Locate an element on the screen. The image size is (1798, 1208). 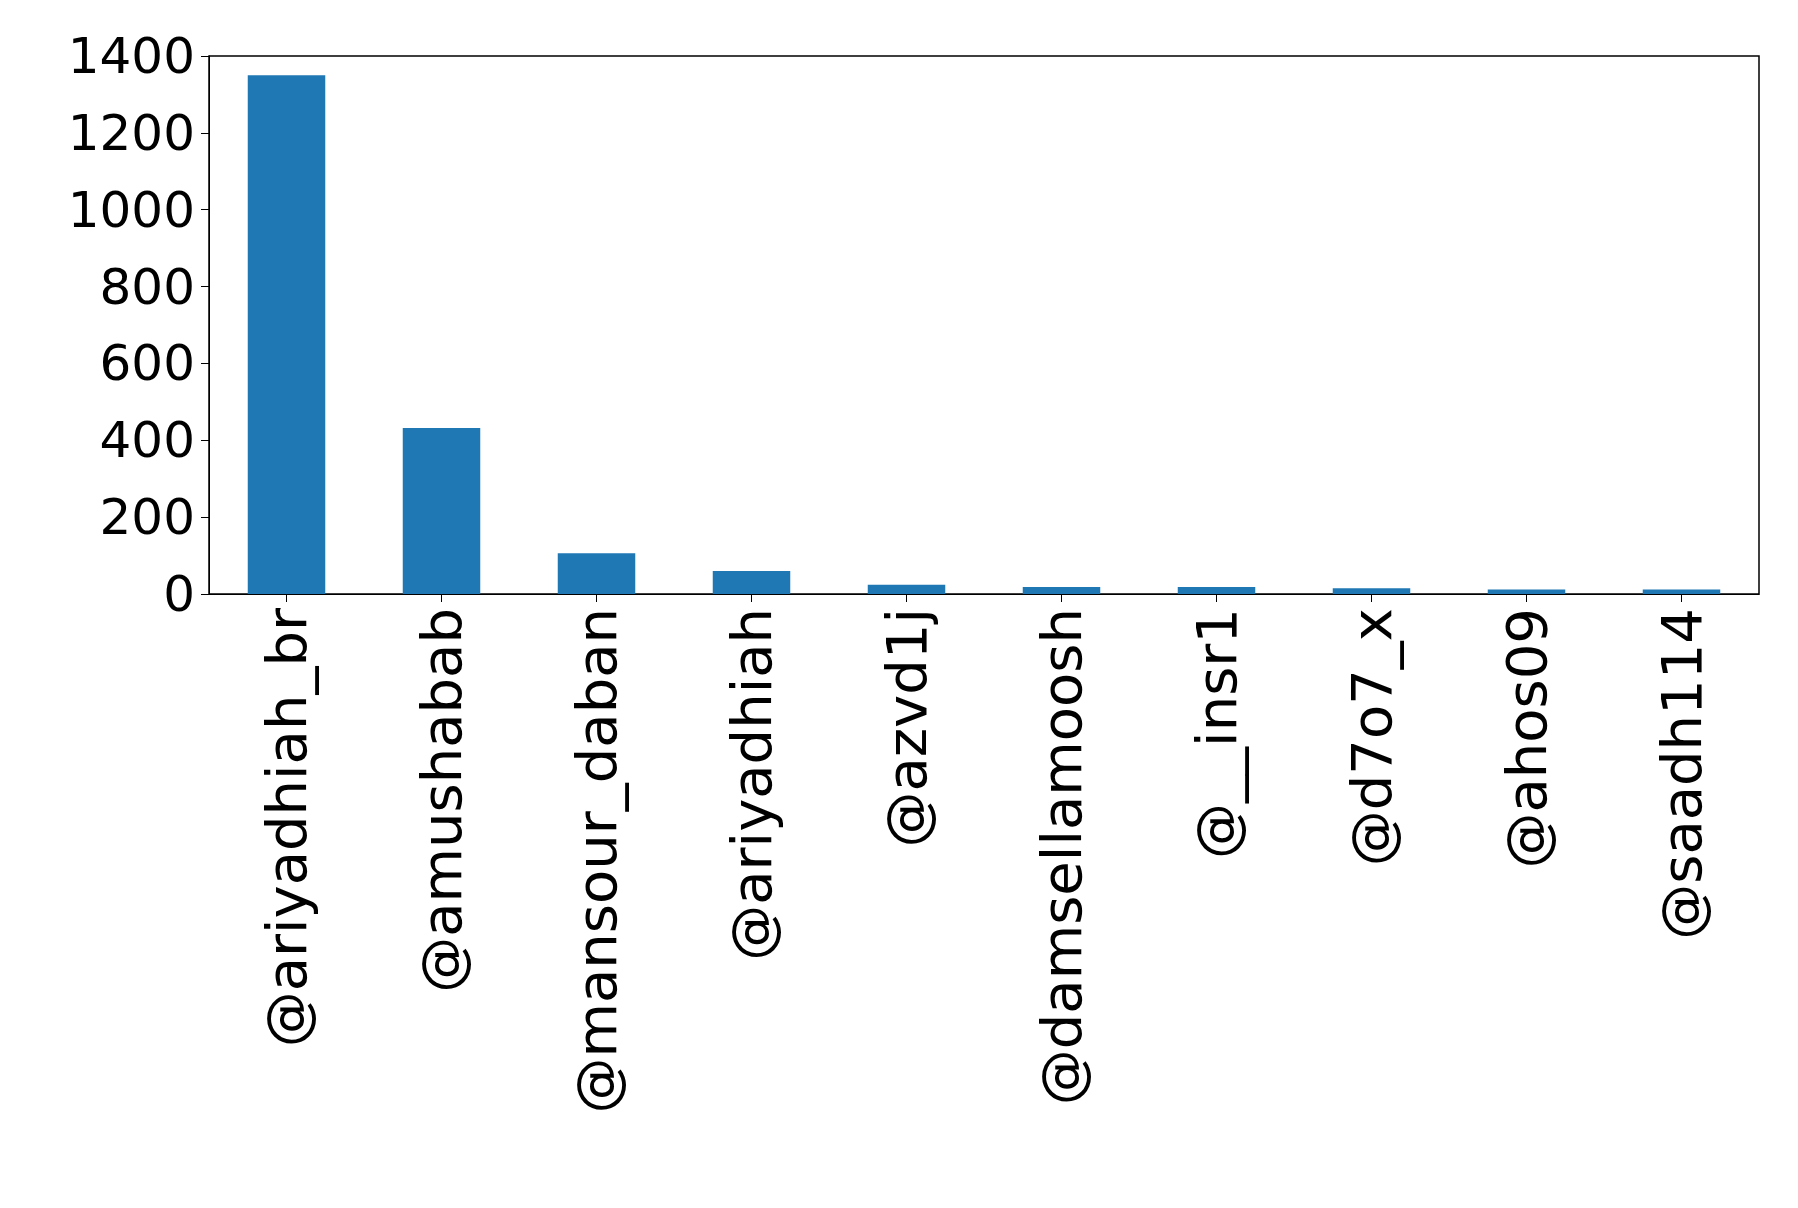
x-tick-label: @azvd1j is located at coordinates (906, 728).